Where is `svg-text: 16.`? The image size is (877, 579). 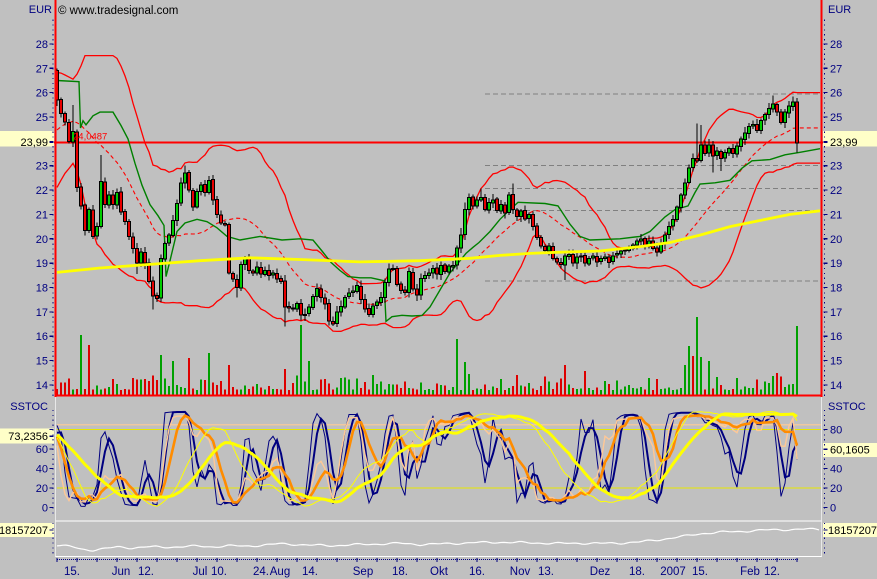 svg-text: 16. is located at coordinates (477, 572).